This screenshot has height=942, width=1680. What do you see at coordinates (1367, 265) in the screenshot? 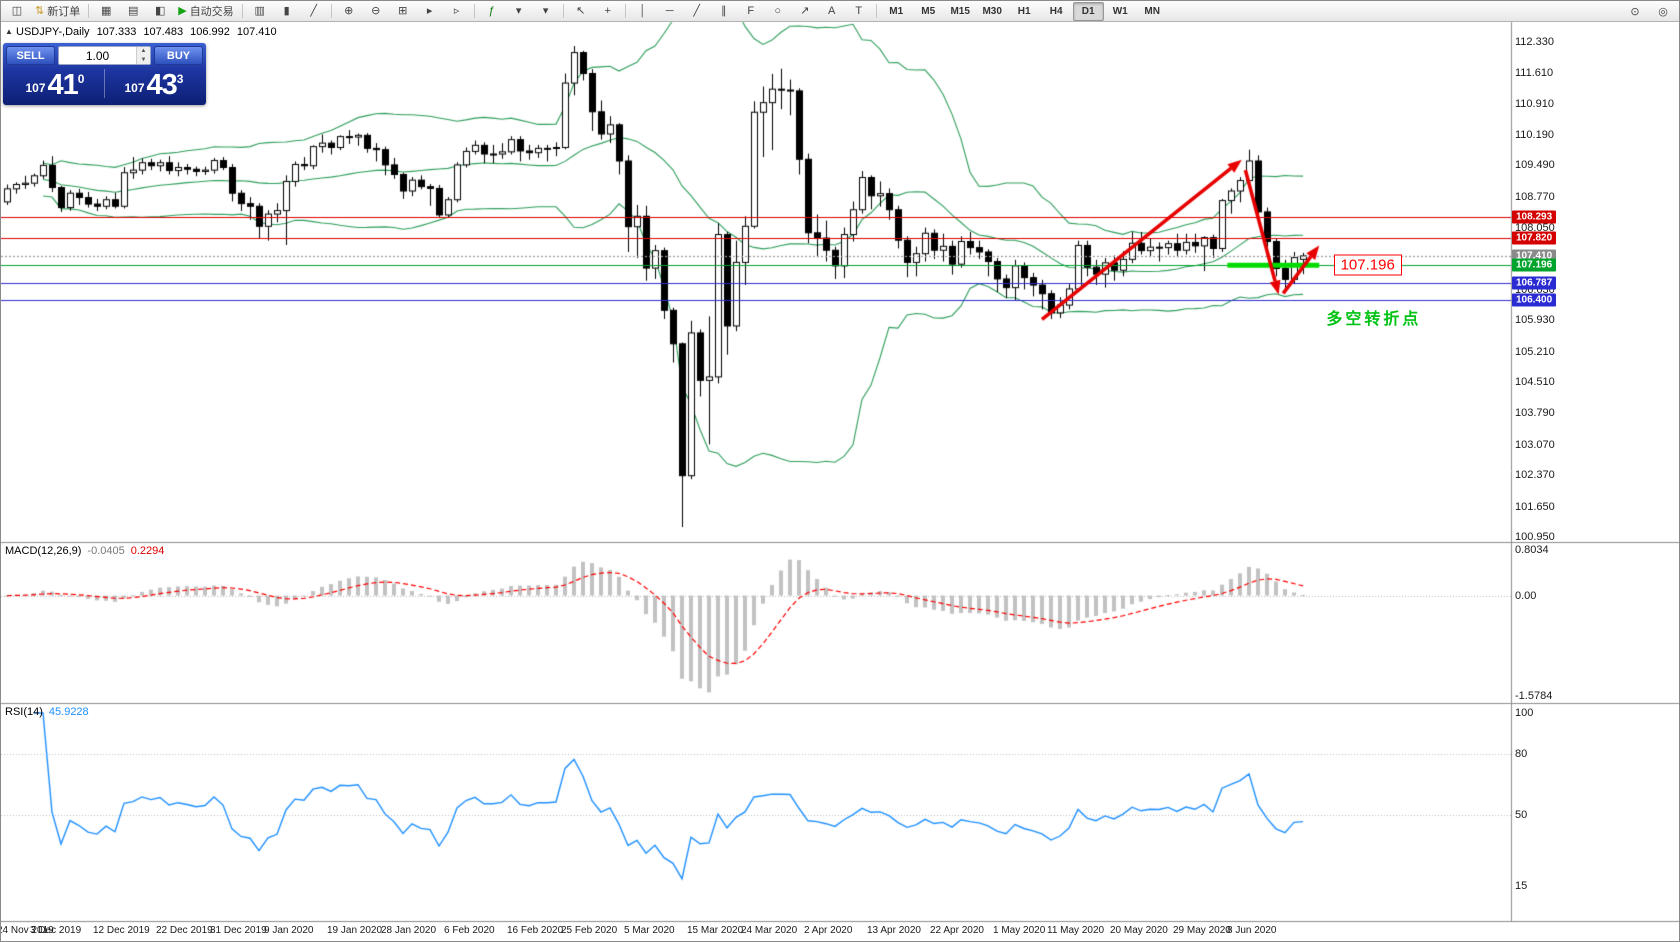
I see `price-annotation-label: 107.196` at bounding box center [1367, 265].